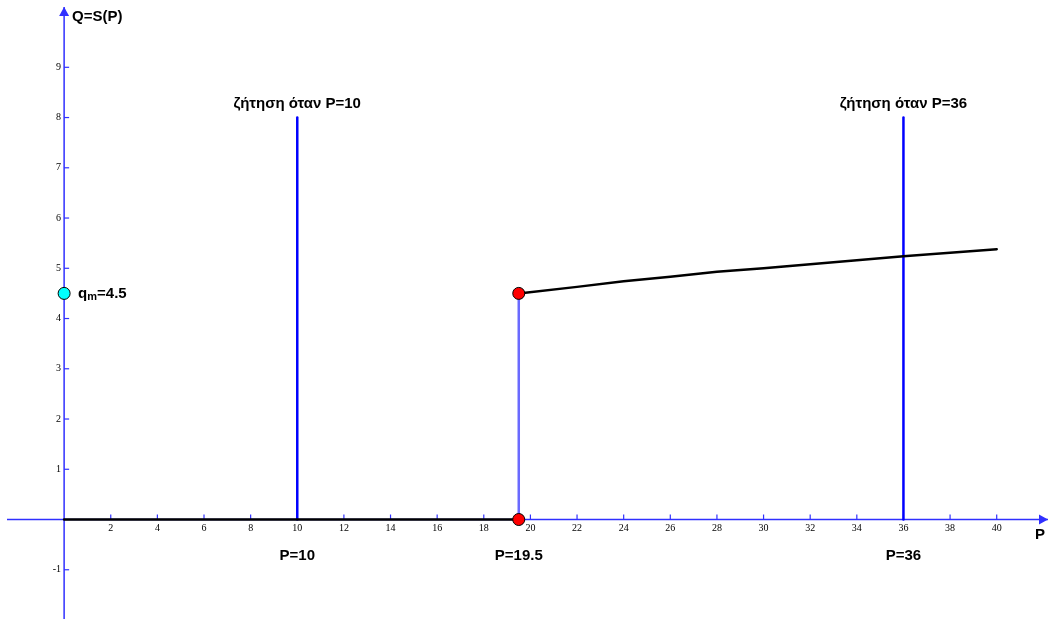  I want to click on x-tick-label: 40, so click(996, 528).